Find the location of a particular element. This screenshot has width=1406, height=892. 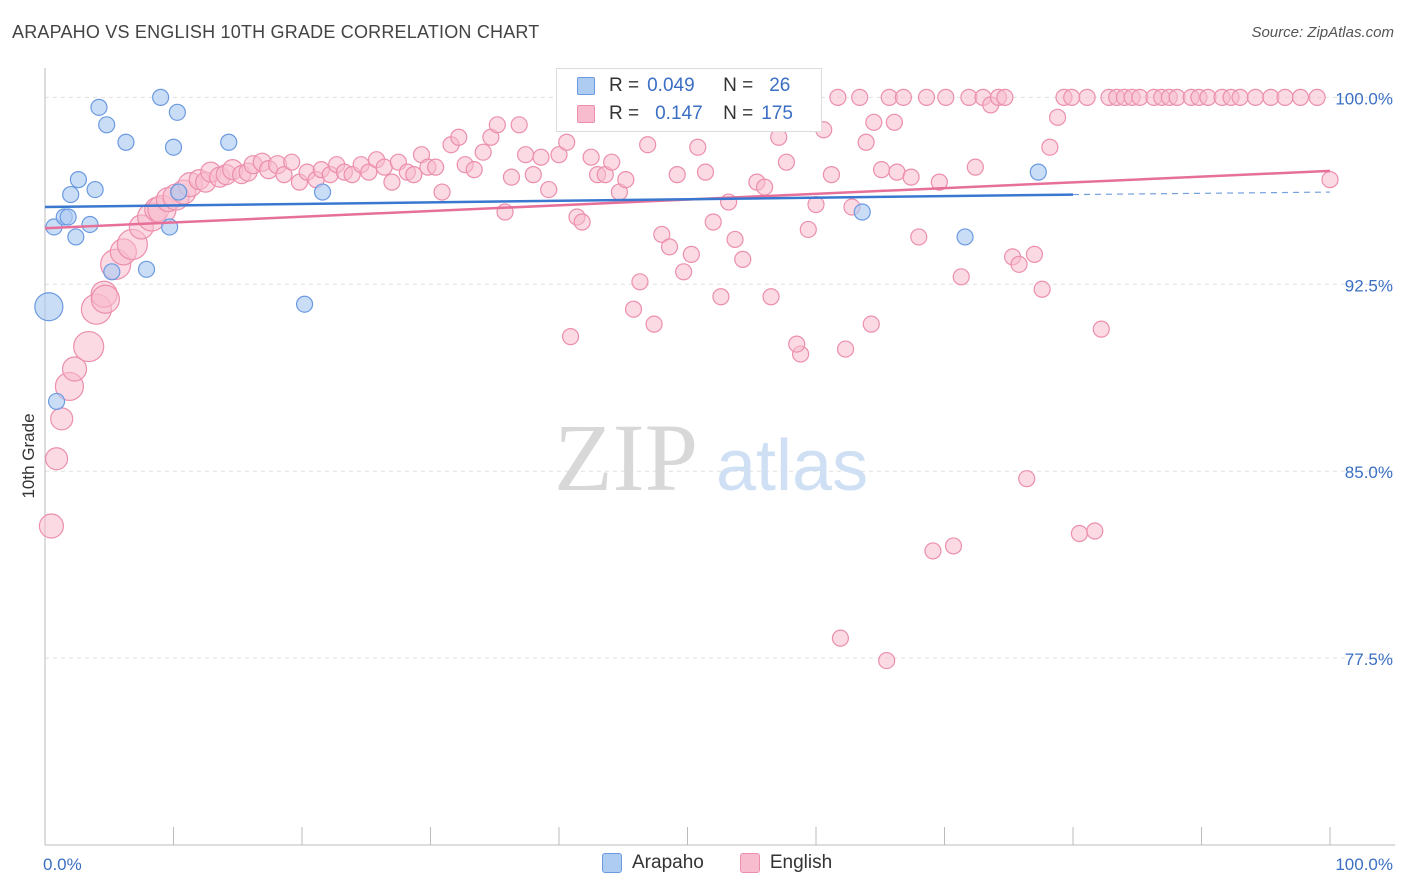

y-tick-label: 92.5% is located at coordinates (1369, 285).